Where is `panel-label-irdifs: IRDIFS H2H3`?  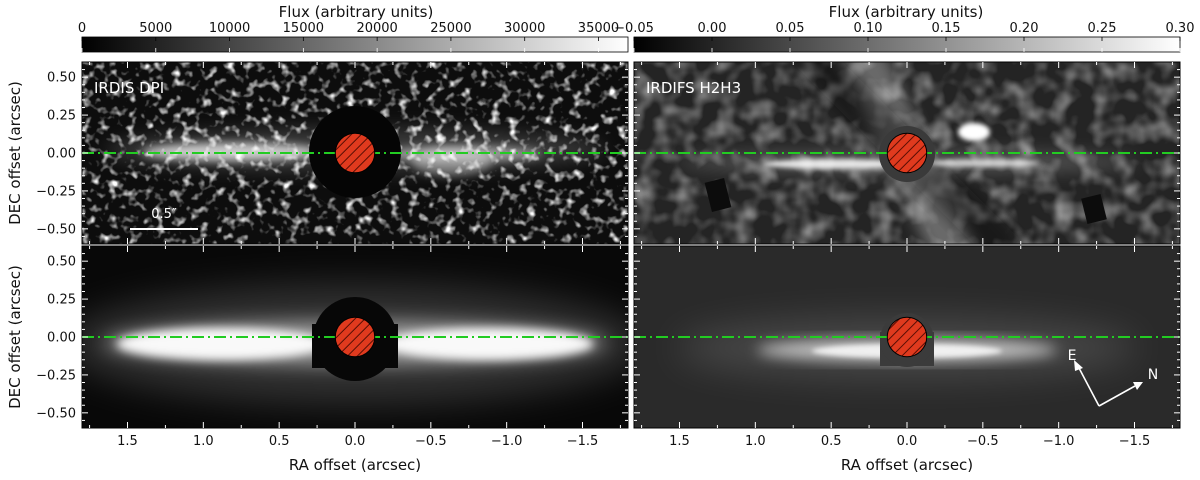 panel-label-irdifs: IRDIFS H2H3 is located at coordinates (693, 88).